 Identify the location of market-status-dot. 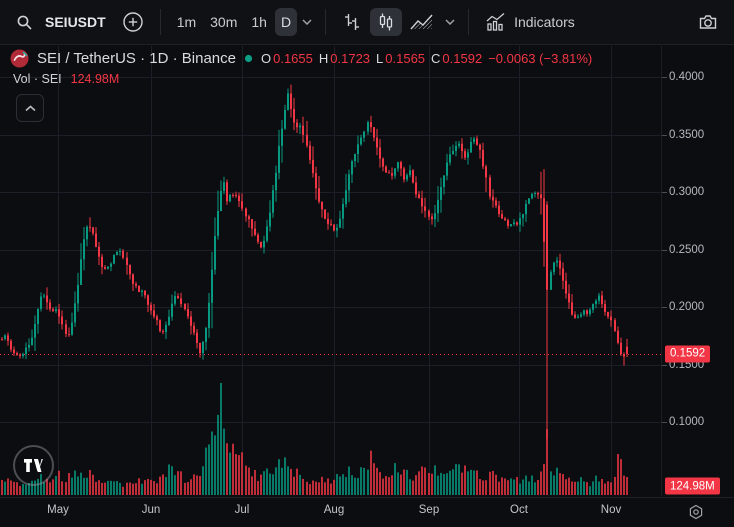
(248, 58).